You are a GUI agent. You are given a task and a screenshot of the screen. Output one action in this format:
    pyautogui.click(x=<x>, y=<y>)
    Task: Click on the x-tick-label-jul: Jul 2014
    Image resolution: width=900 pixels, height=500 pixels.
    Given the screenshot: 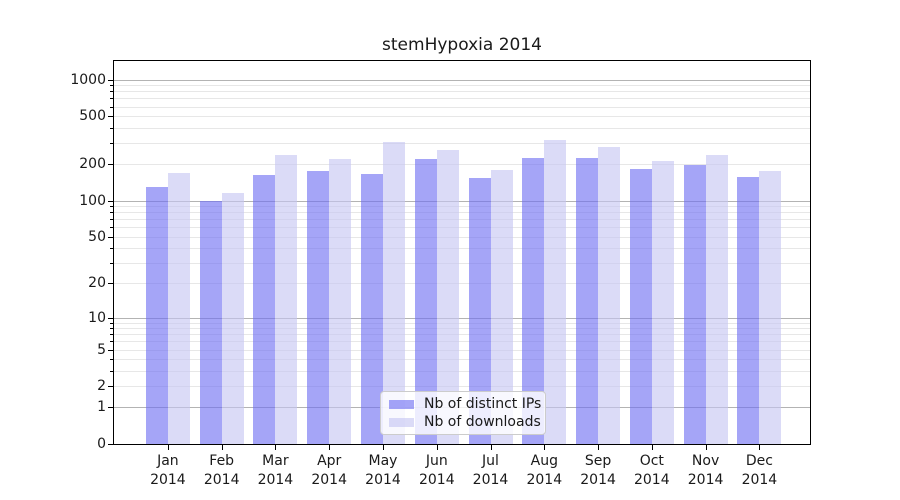 What is the action you would take?
    pyautogui.click(x=491, y=471)
    